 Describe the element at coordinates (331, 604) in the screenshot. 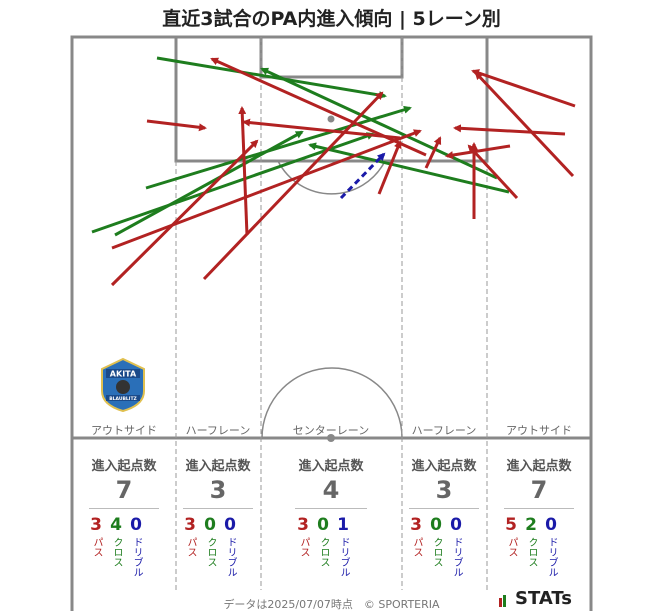

I see `footer-text: データは2025/07/07時点 © SPORTERIA` at that location.